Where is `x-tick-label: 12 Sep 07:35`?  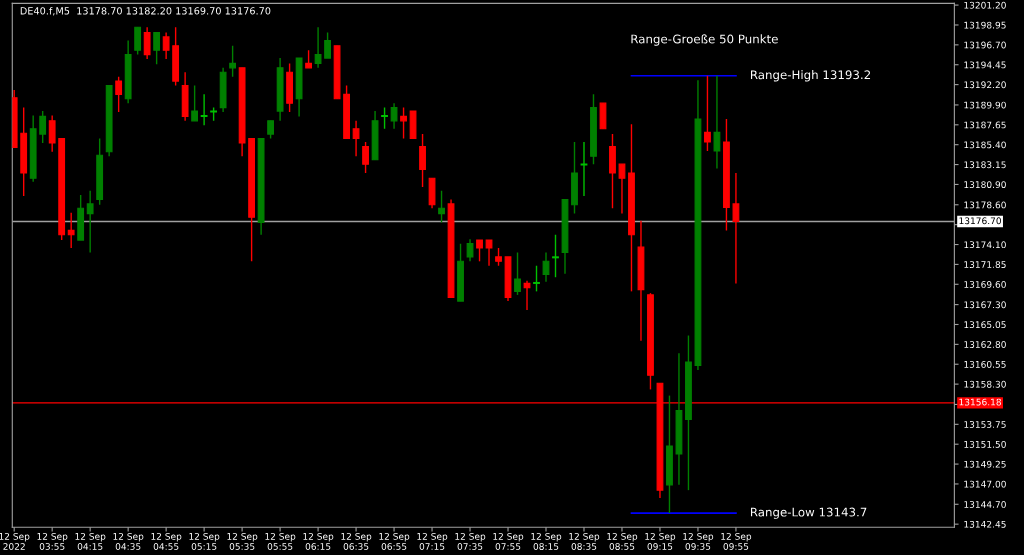 x-tick-label: 12 Sep 07:35 is located at coordinates (470, 541).